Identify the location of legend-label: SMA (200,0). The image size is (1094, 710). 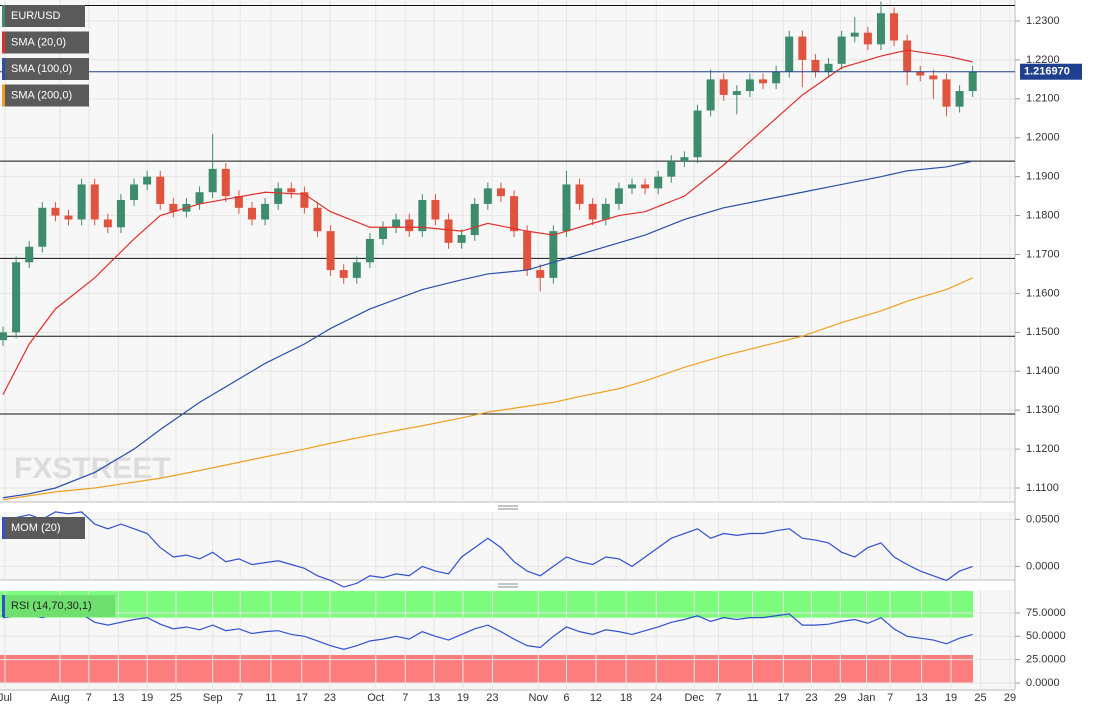
(41, 95).